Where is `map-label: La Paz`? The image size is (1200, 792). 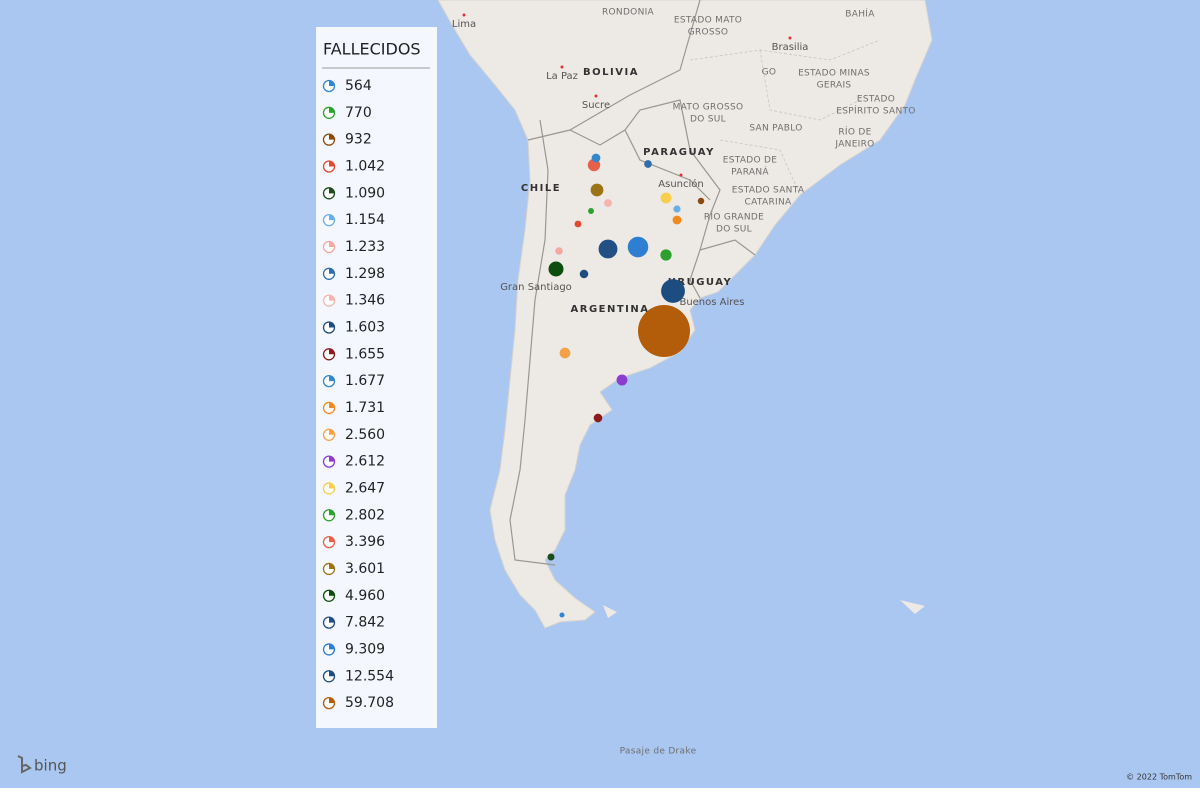
map-label: La Paz is located at coordinates (562, 76).